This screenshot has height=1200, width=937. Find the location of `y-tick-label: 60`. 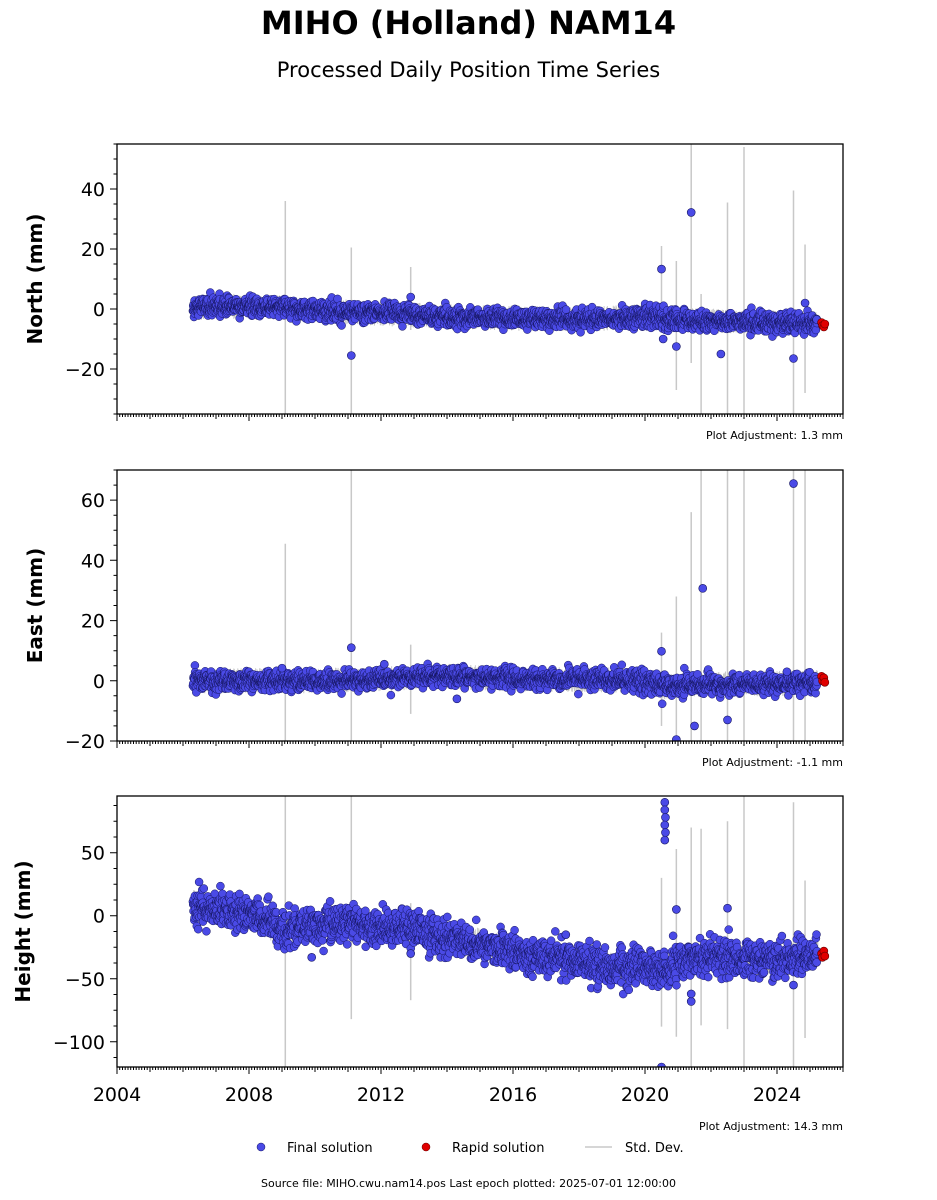

y-tick-label: 60 is located at coordinates (93, 501).